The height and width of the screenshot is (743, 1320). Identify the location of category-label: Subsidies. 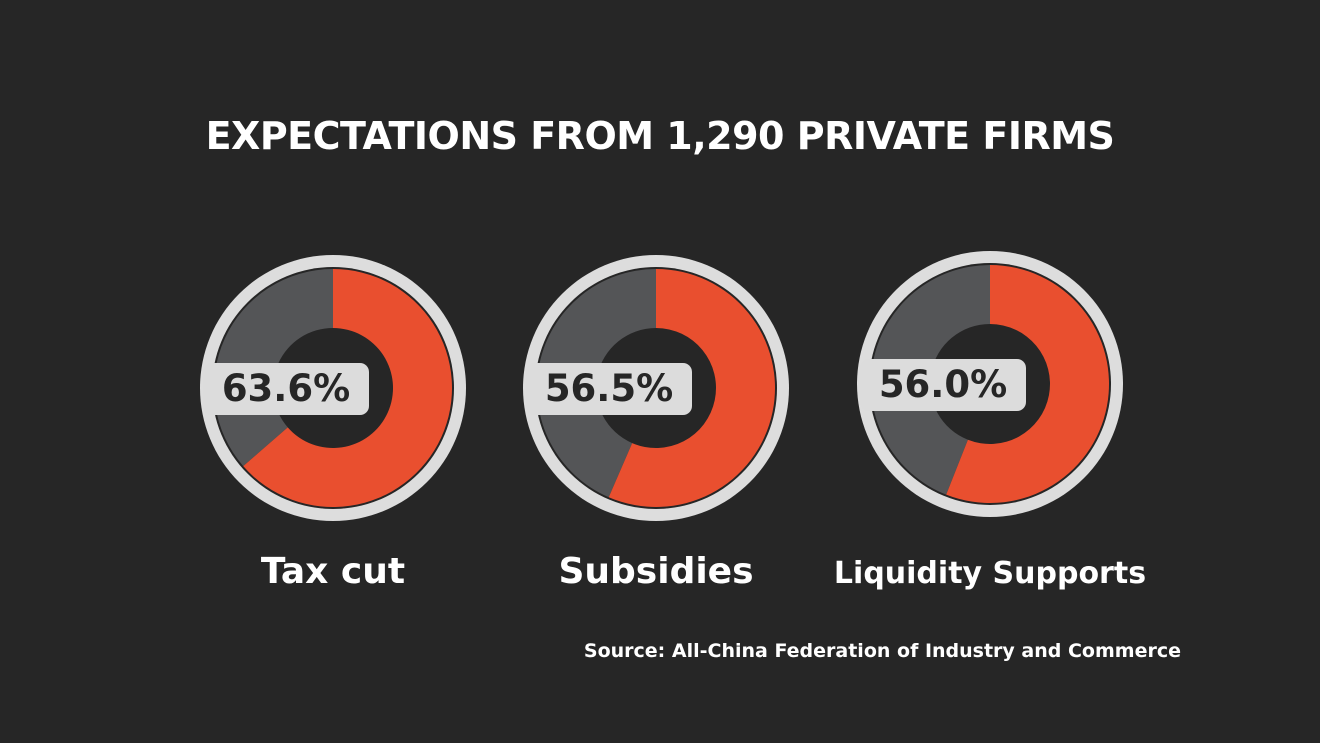
(655, 571).